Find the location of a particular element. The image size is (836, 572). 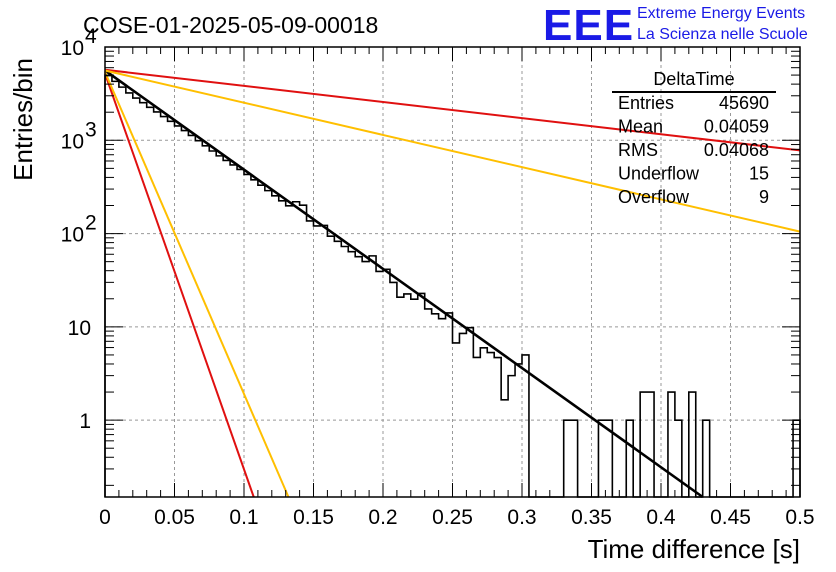

x-tick-label: 0.35 is located at coordinates (591, 517).